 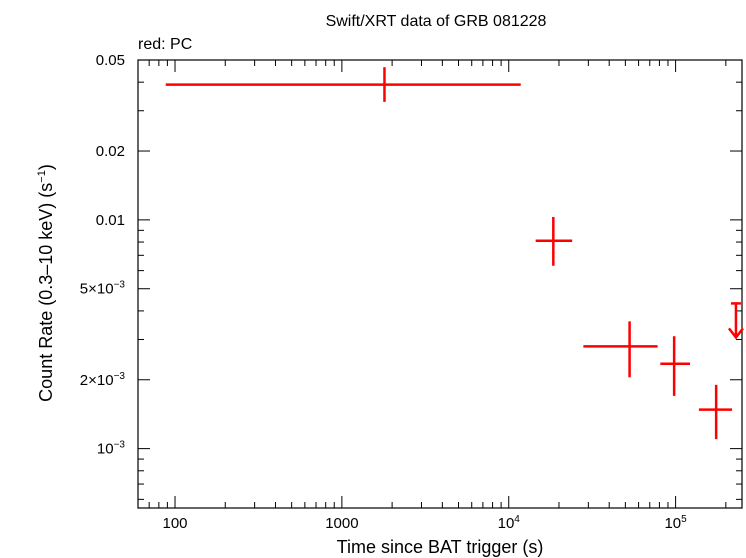 What do you see at coordinates (97, 380) in the screenshot?
I see `y-tick-label-mantissa: 2×10` at bounding box center [97, 380].